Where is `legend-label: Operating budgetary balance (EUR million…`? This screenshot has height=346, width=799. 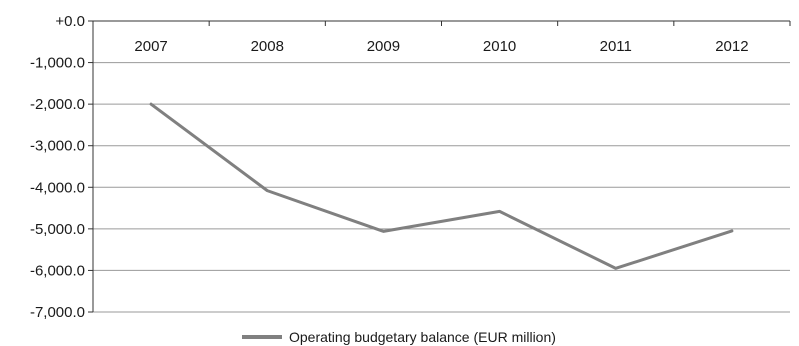 legend-label: Operating budgetary balance (EUR million… is located at coordinates (422, 337).